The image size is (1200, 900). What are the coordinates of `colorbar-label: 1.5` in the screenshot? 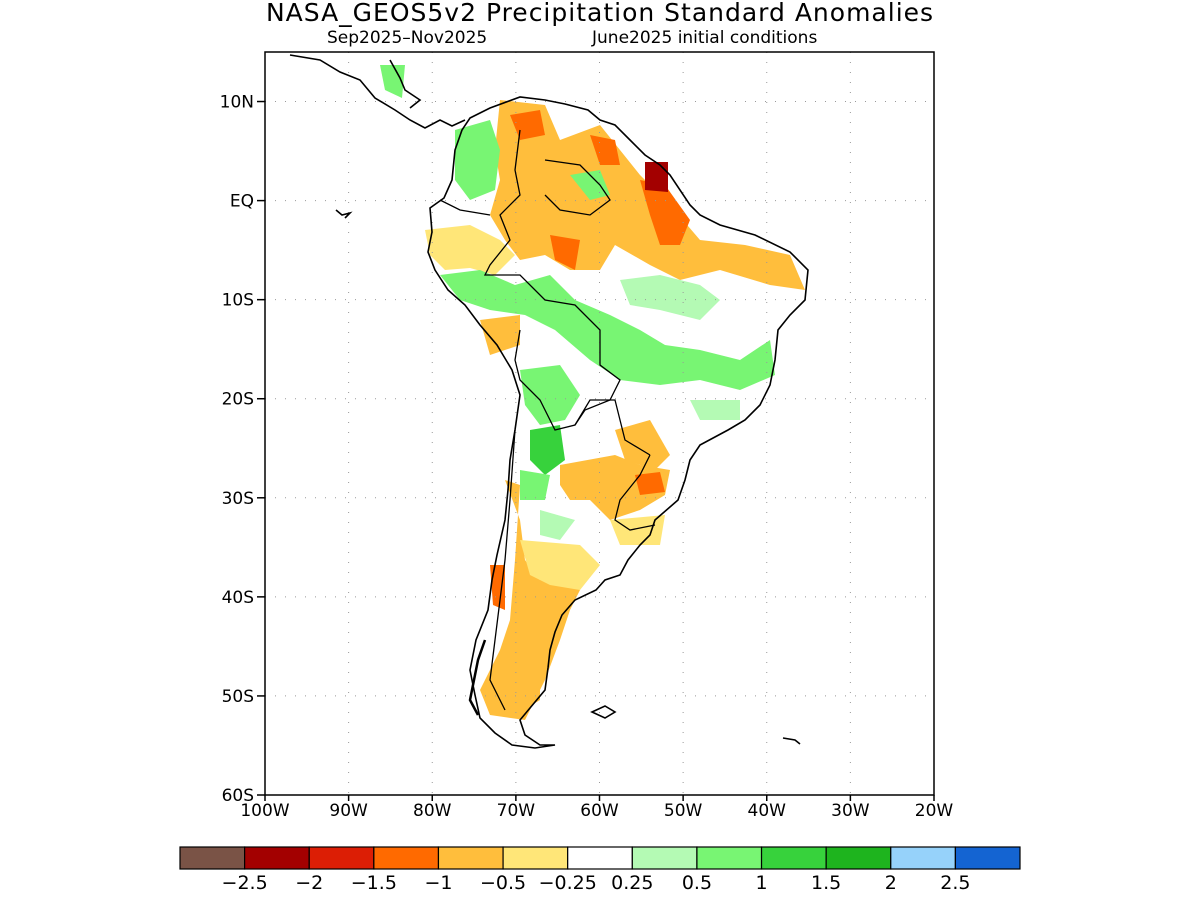 It's located at (826, 883).